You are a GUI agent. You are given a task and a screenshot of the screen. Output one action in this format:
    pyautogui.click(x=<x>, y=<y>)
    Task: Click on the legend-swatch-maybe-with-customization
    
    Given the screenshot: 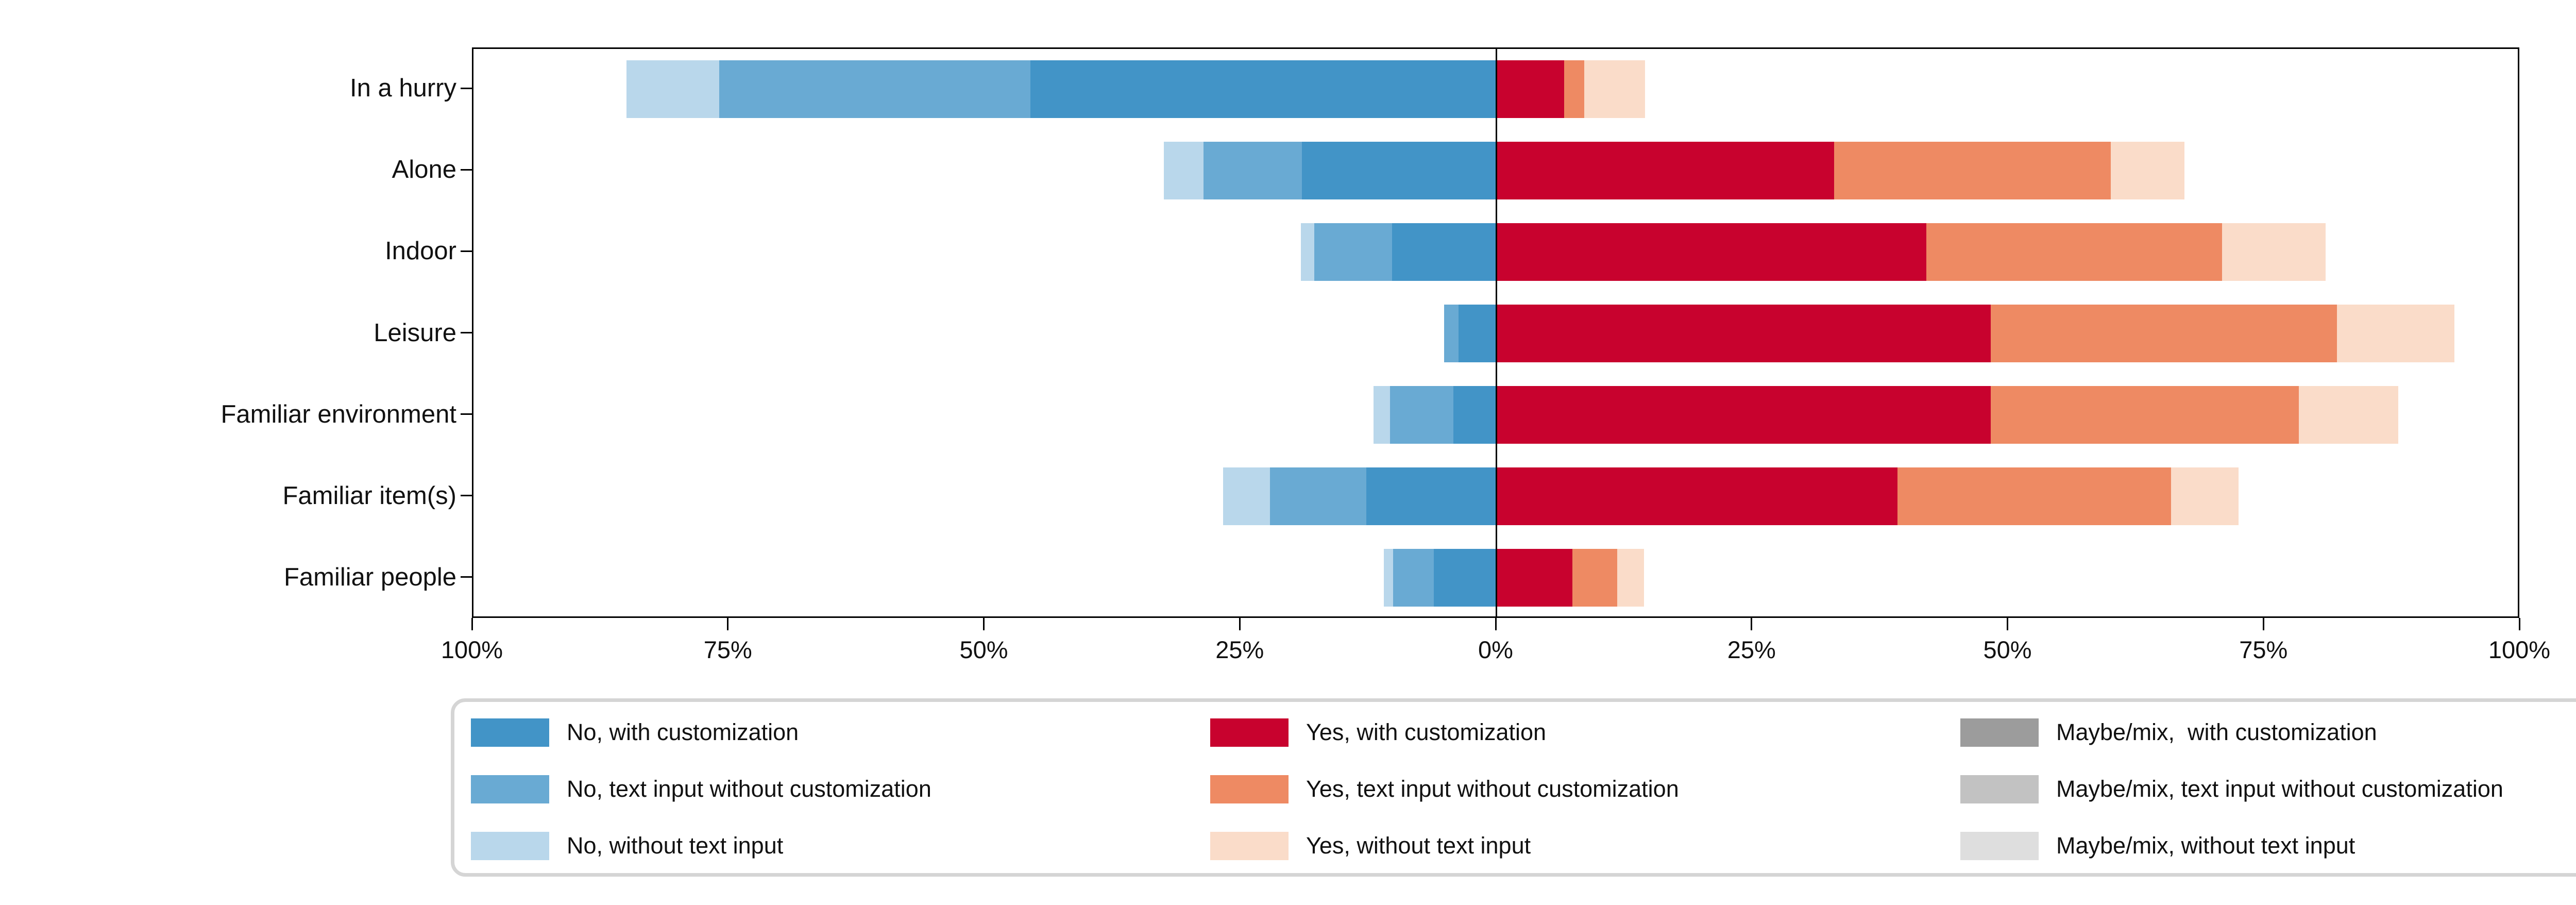 What is the action you would take?
    pyautogui.click(x=1999, y=732)
    